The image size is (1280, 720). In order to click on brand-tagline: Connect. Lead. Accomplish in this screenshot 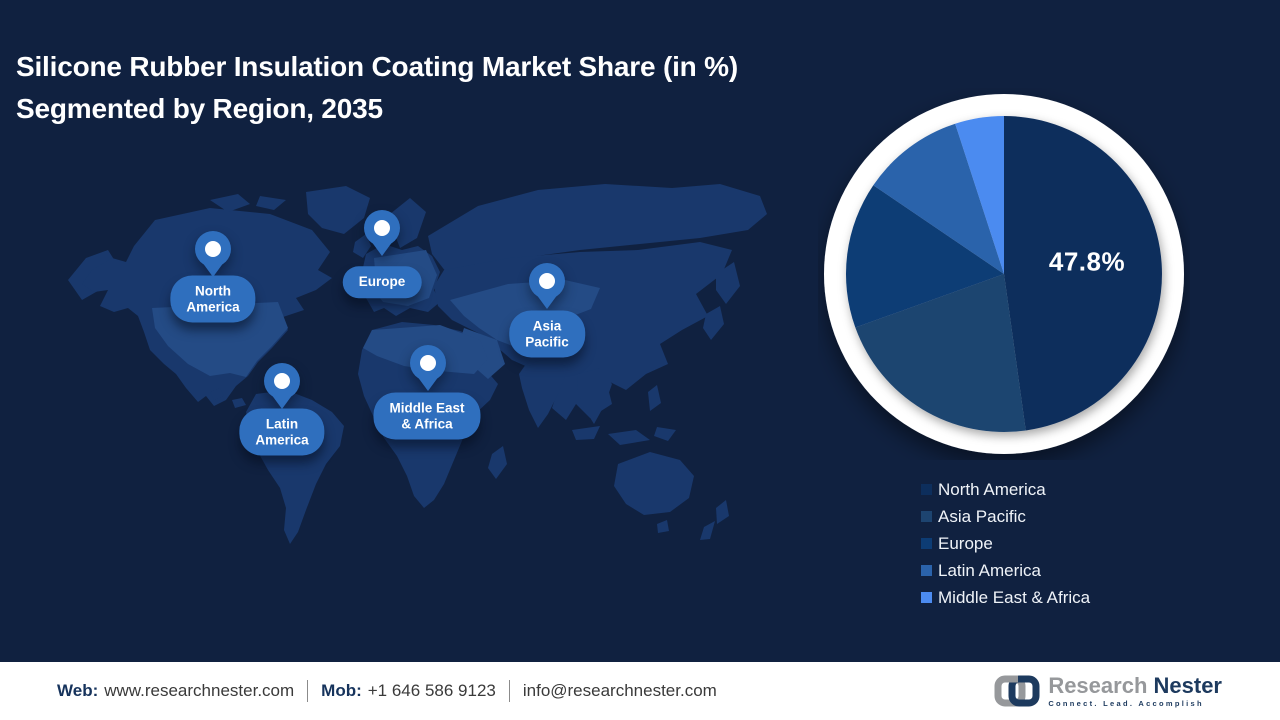, I will do `click(1126, 703)`.